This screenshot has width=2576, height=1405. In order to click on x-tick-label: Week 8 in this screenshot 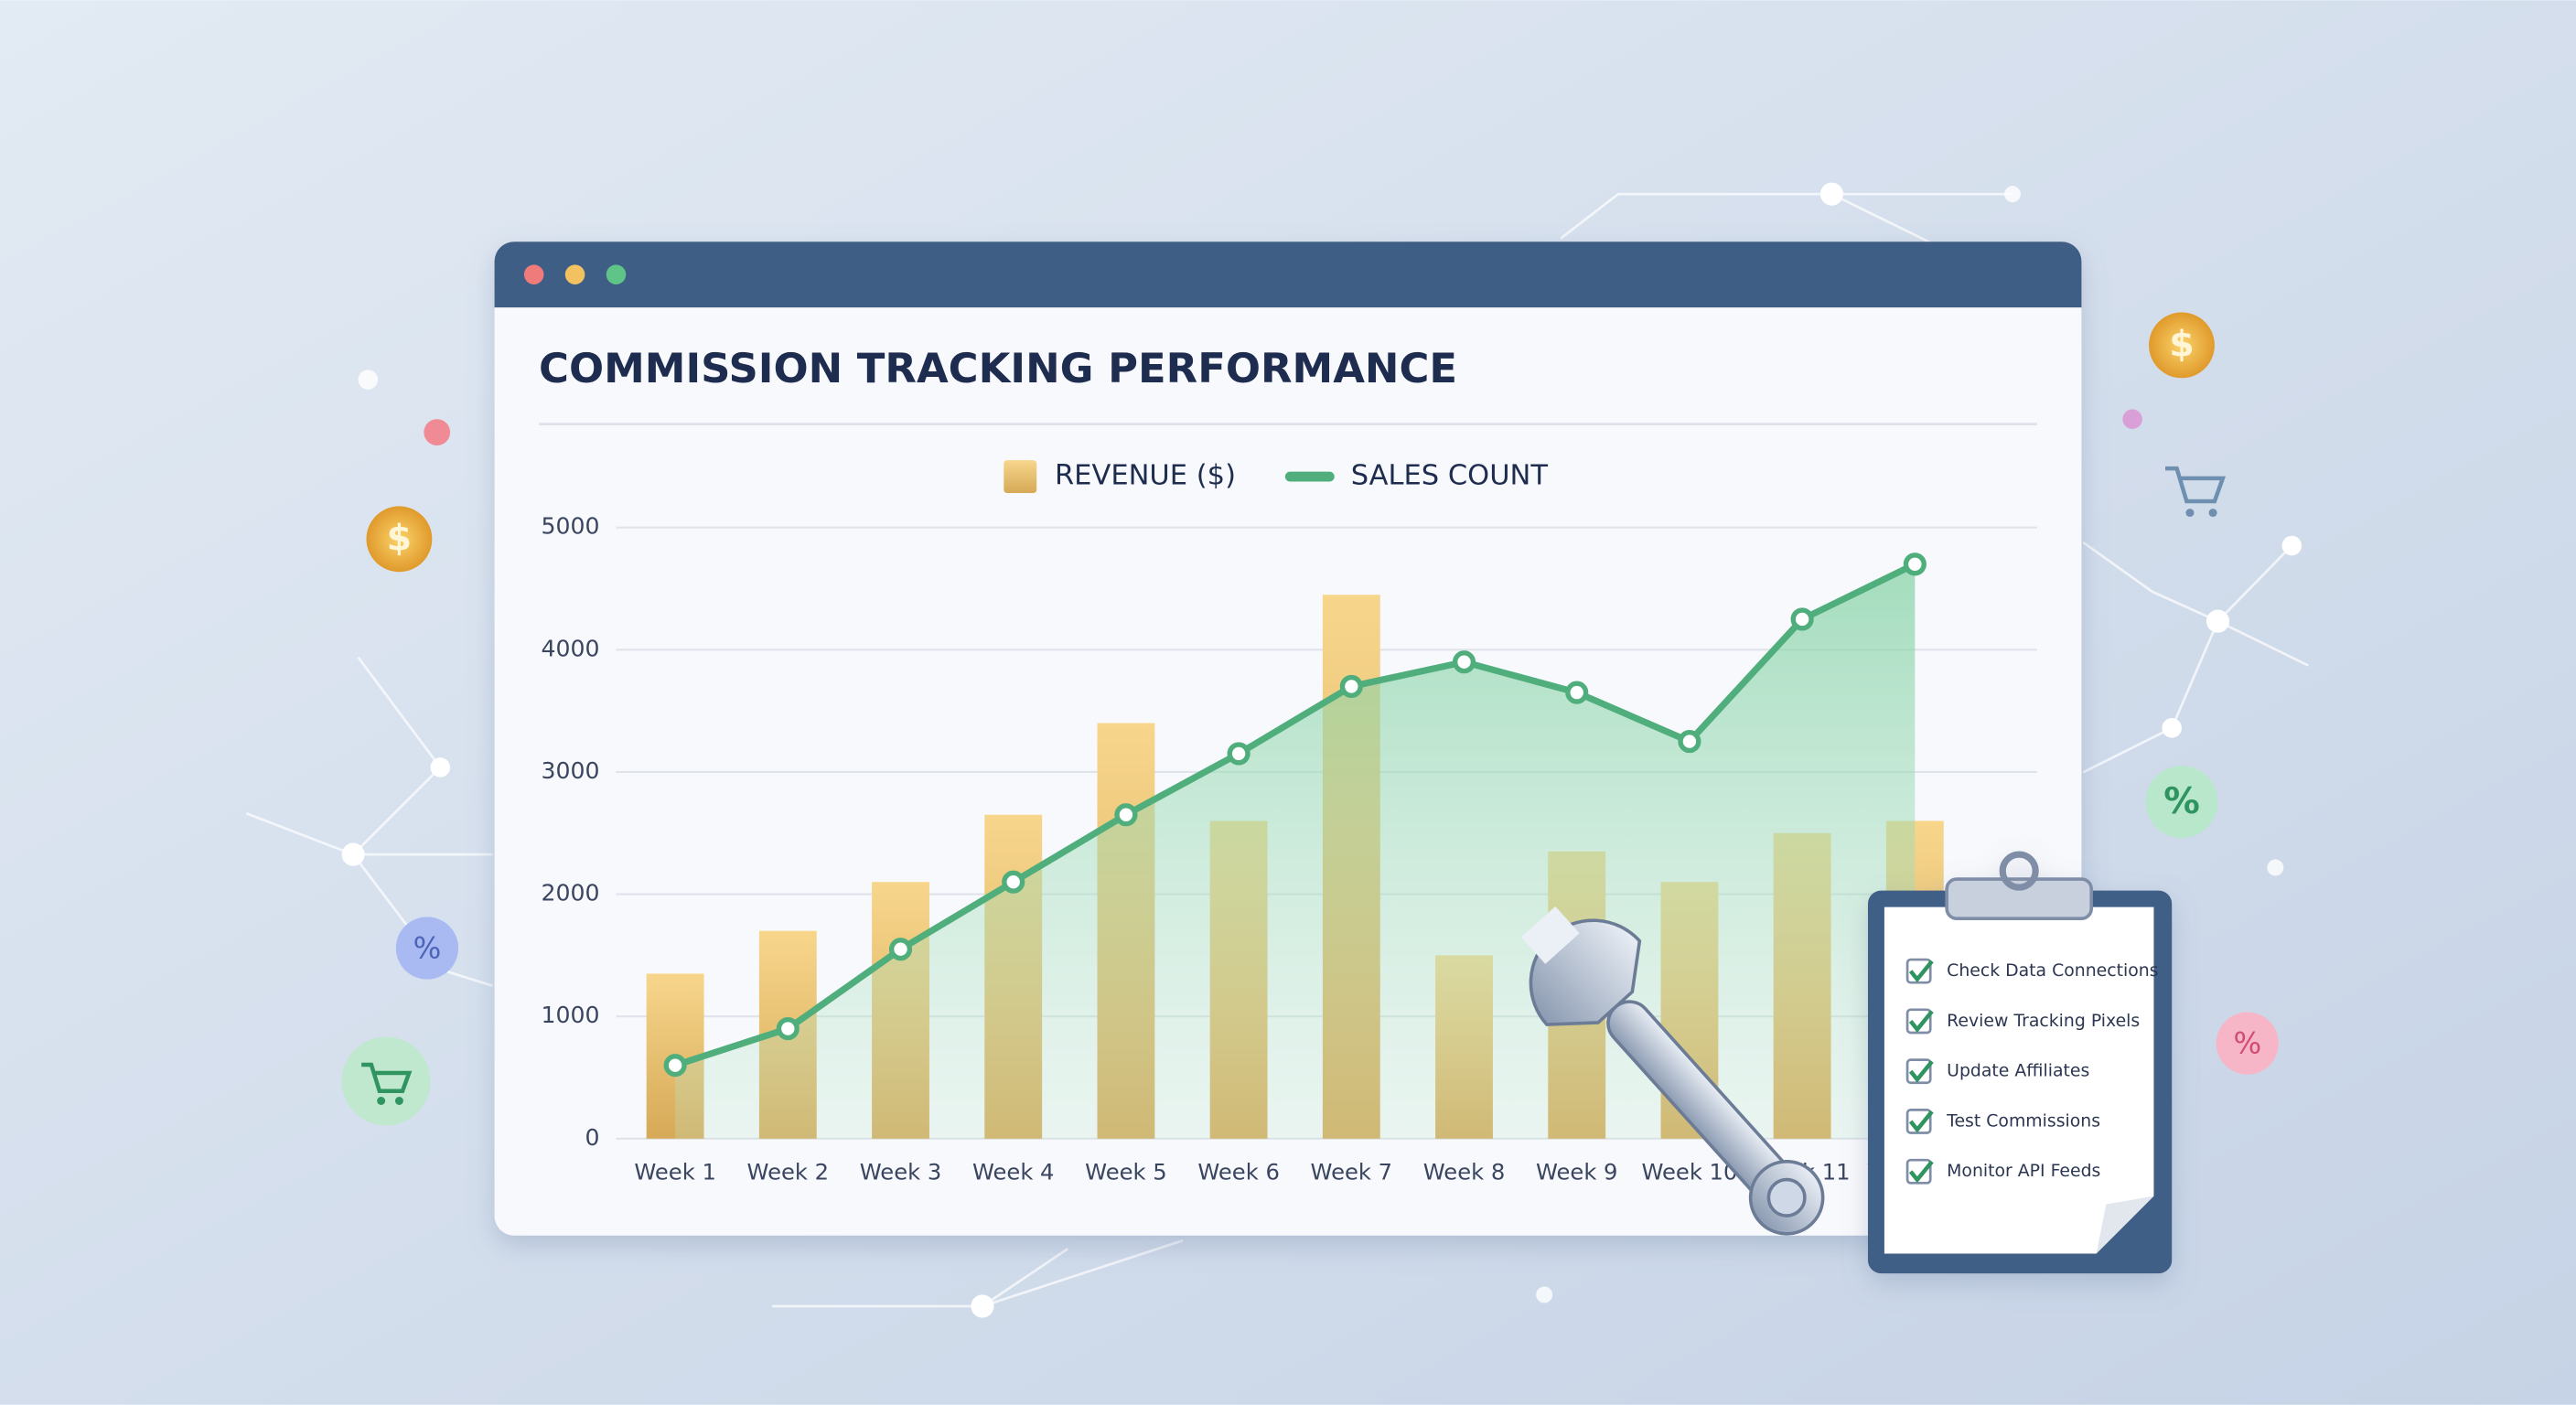, I will do `click(1465, 1172)`.